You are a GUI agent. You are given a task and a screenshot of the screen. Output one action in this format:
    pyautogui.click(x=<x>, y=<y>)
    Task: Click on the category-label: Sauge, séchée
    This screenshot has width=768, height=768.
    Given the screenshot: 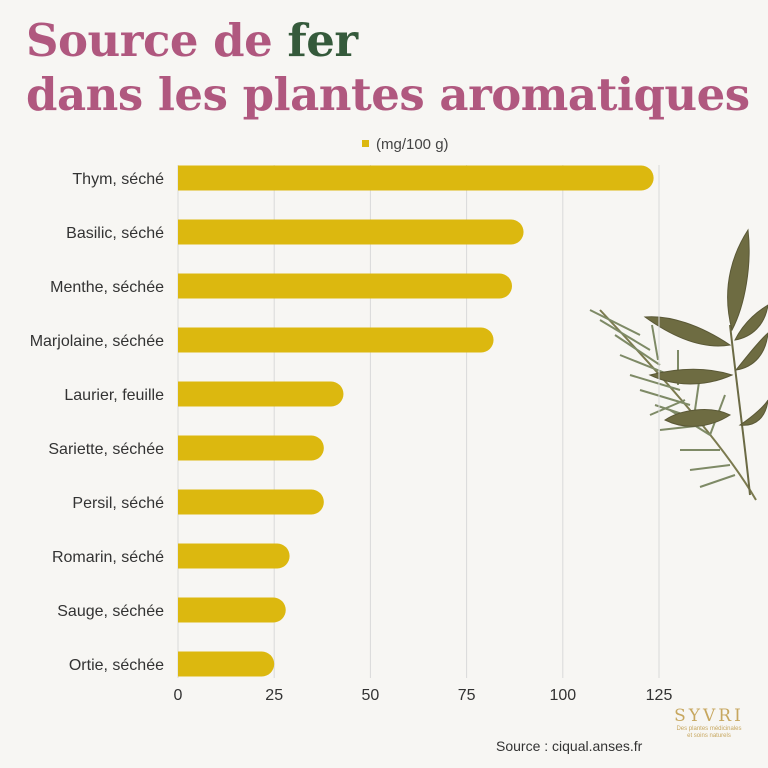 What is the action you would take?
    pyautogui.click(x=110, y=611)
    